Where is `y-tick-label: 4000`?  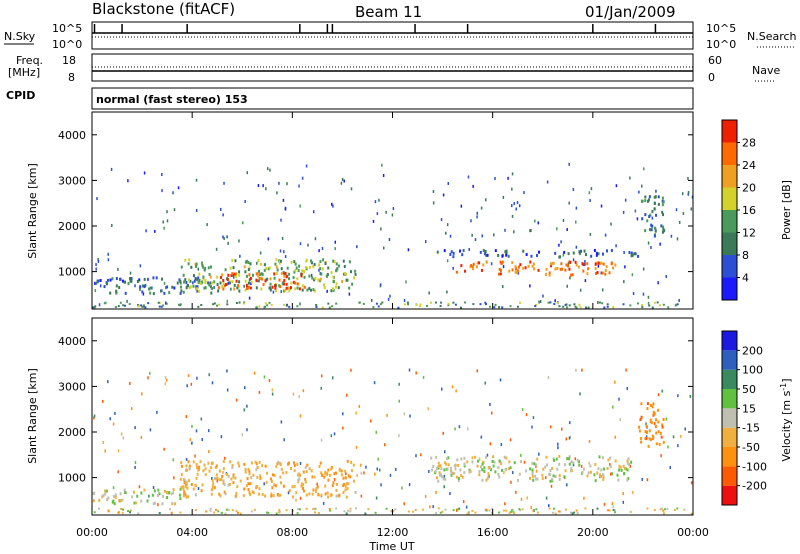
y-tick-label: 4000 is located at coordinates (72, 341).